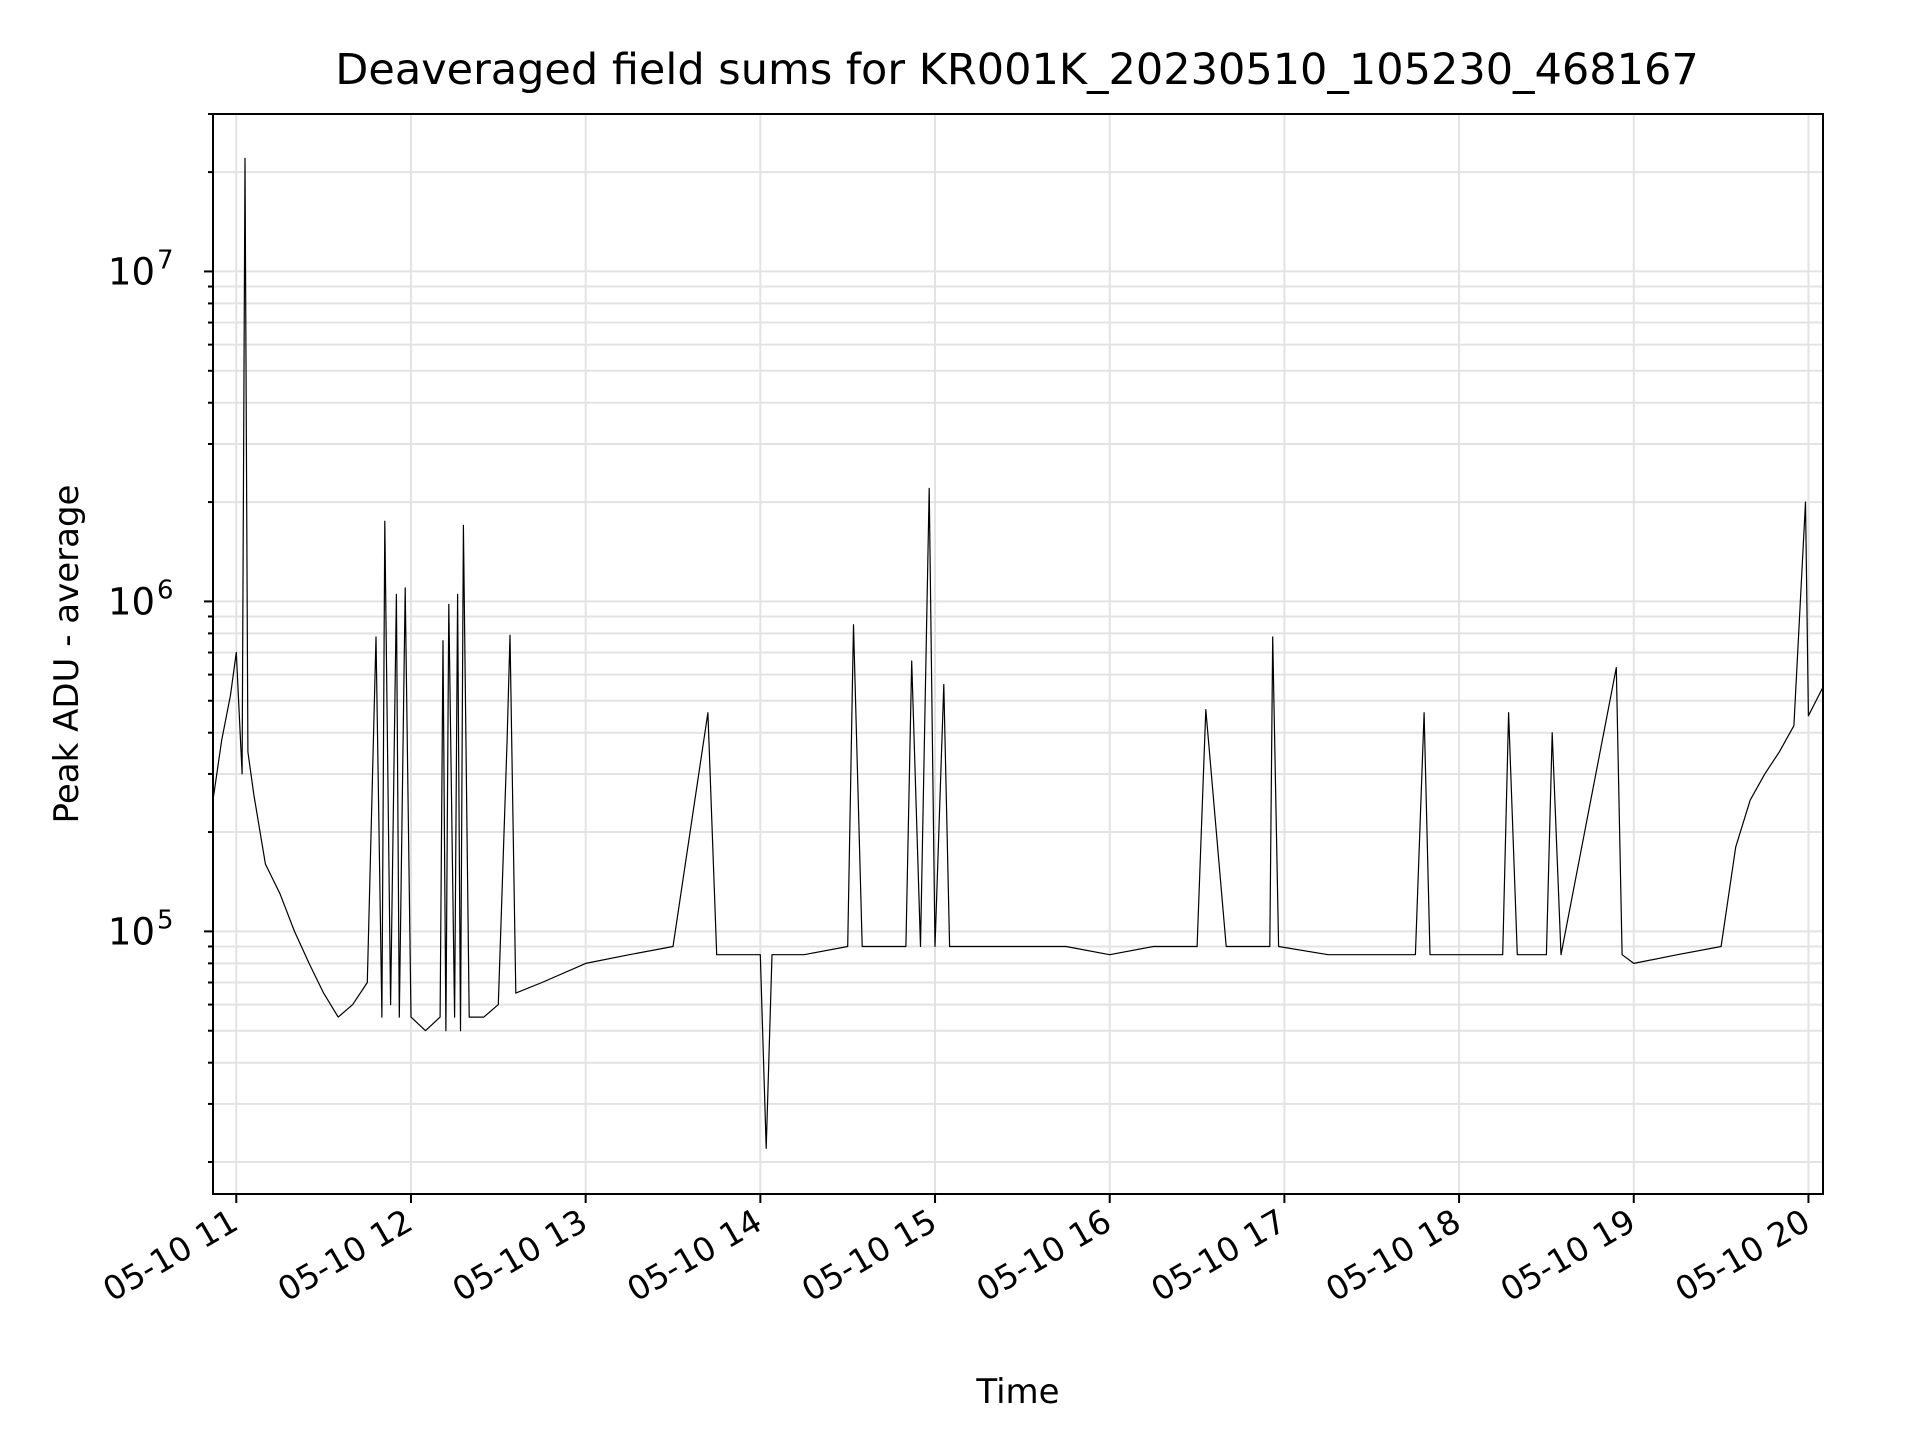 This screenshot has height=1440, width=1920. What do you see at coordinates (165, 260) in the screenshot?
I see `y-tick-exponent: 7` at bounding box center [165, 260].